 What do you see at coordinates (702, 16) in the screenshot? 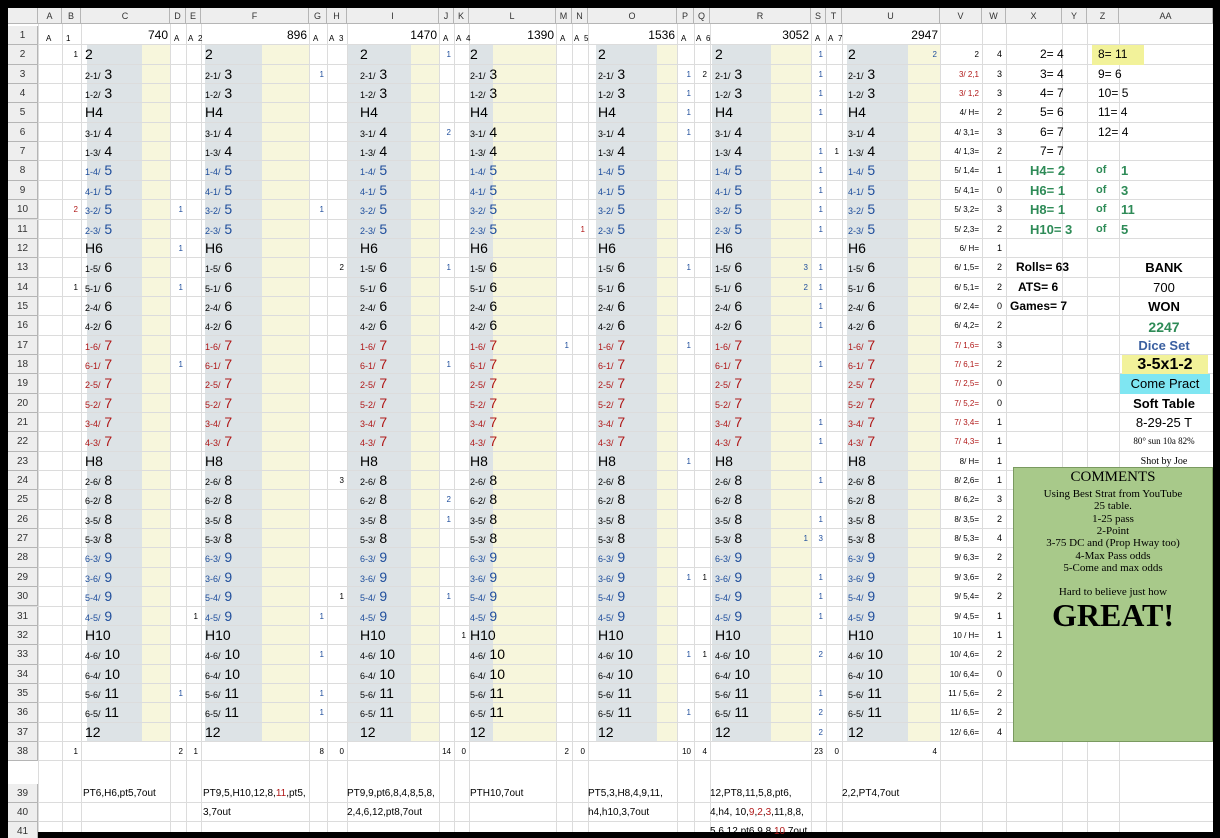
I see `column-header-q: Q` at bounding box center [702, 16].